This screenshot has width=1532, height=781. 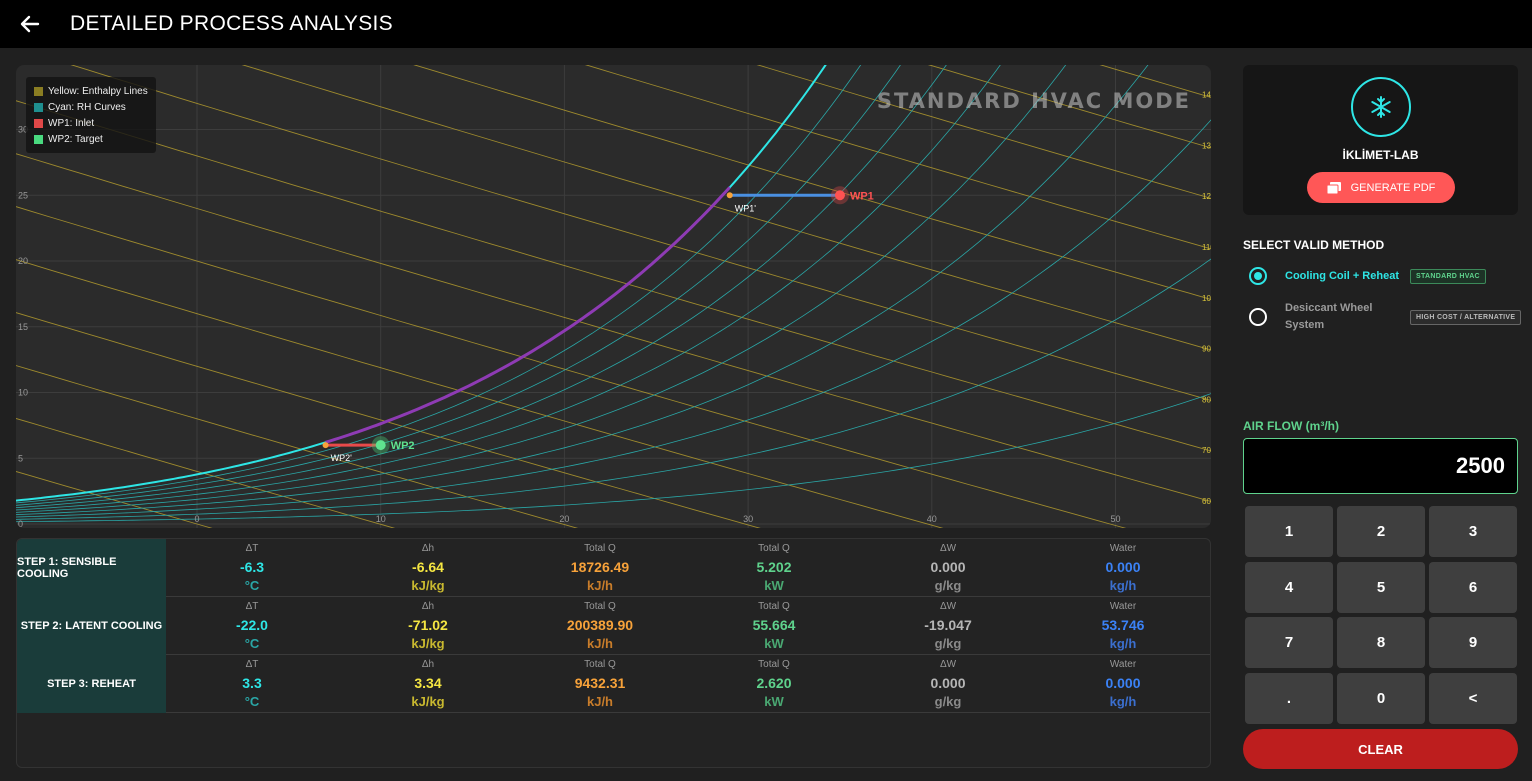 I want to click on cell-unit: kJ/kg, so click(x=428, y=643).